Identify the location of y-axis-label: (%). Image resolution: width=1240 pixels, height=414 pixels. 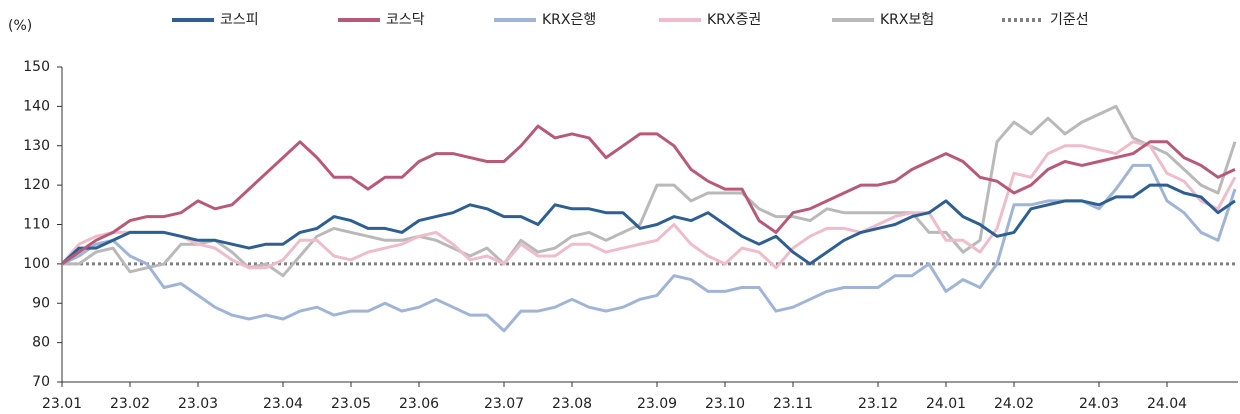
(20, 26).